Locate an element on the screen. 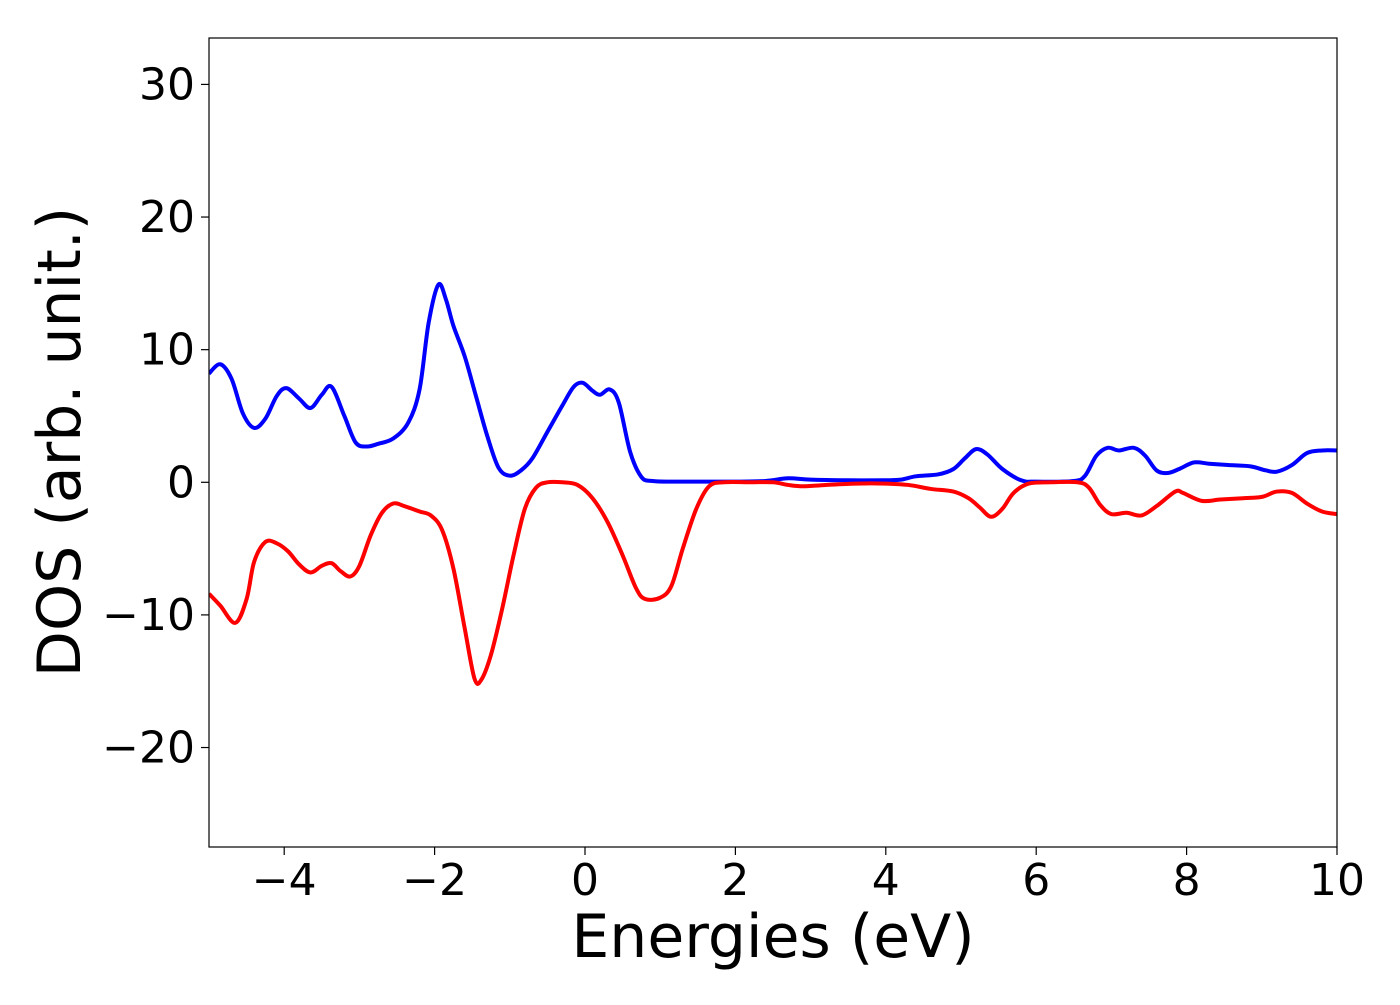  x-tick-label: −2 is located at coordinates (434, 880).